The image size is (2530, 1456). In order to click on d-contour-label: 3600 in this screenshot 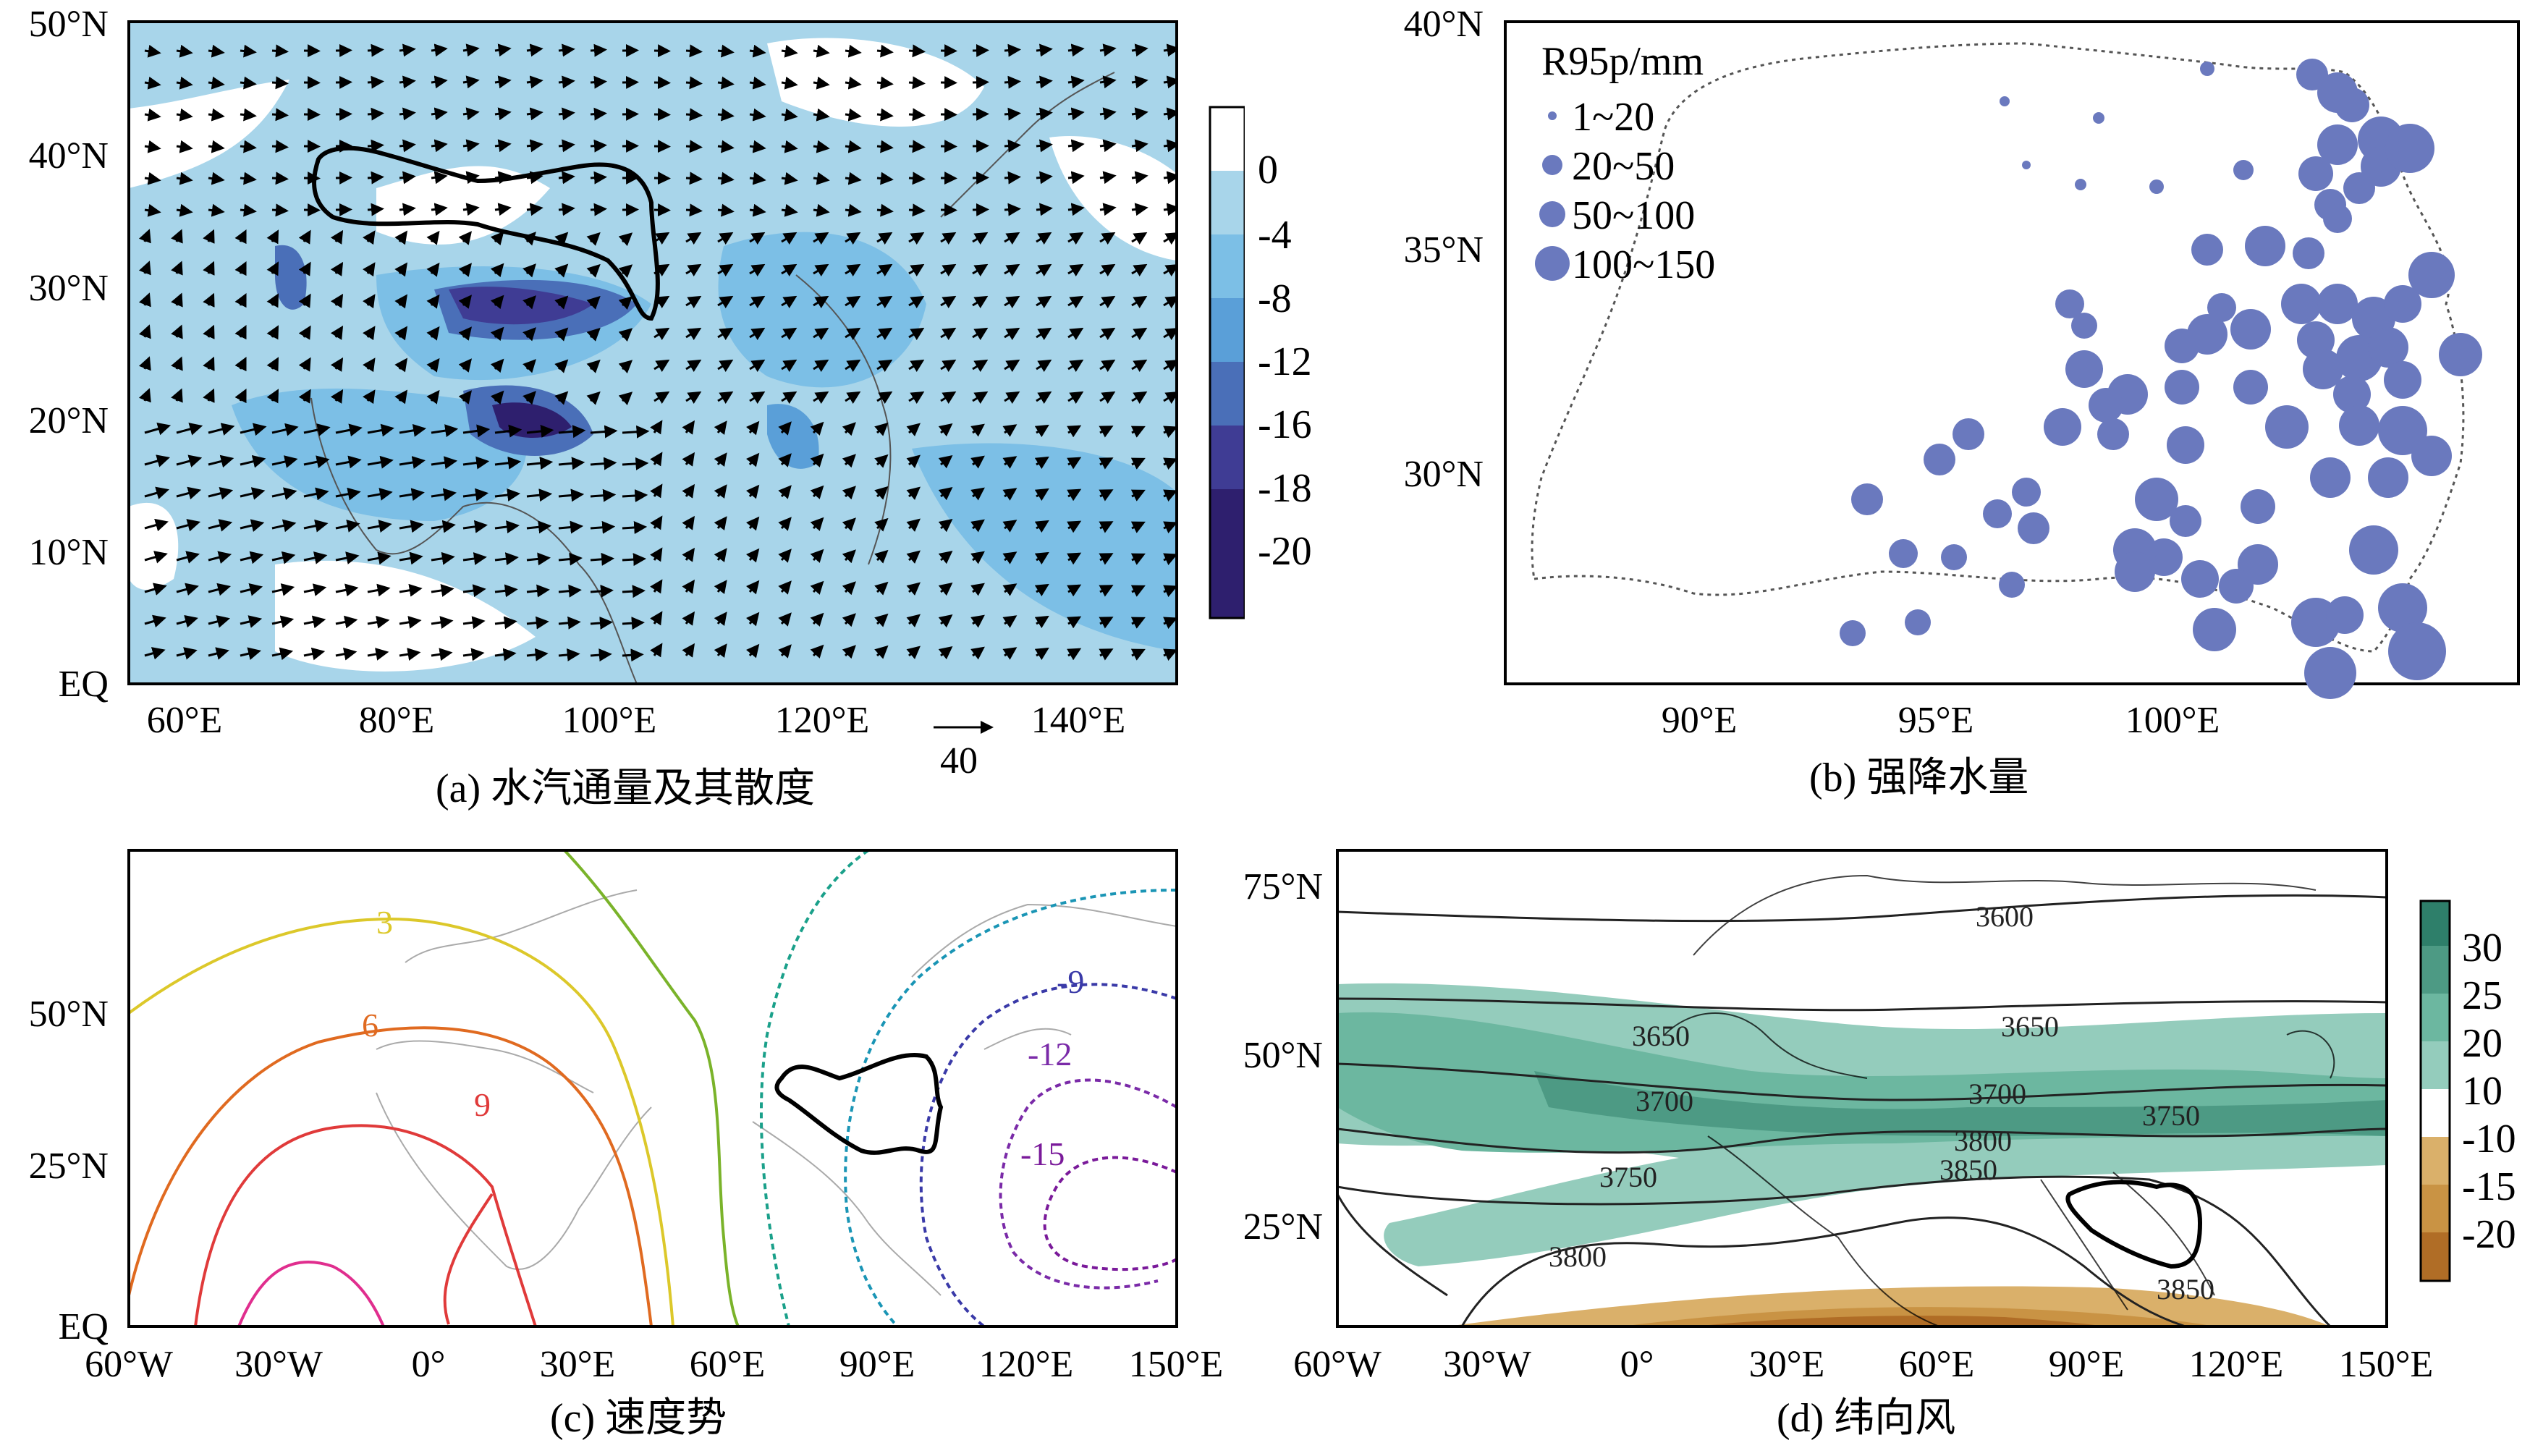, I will do `click(2005, 916)`.